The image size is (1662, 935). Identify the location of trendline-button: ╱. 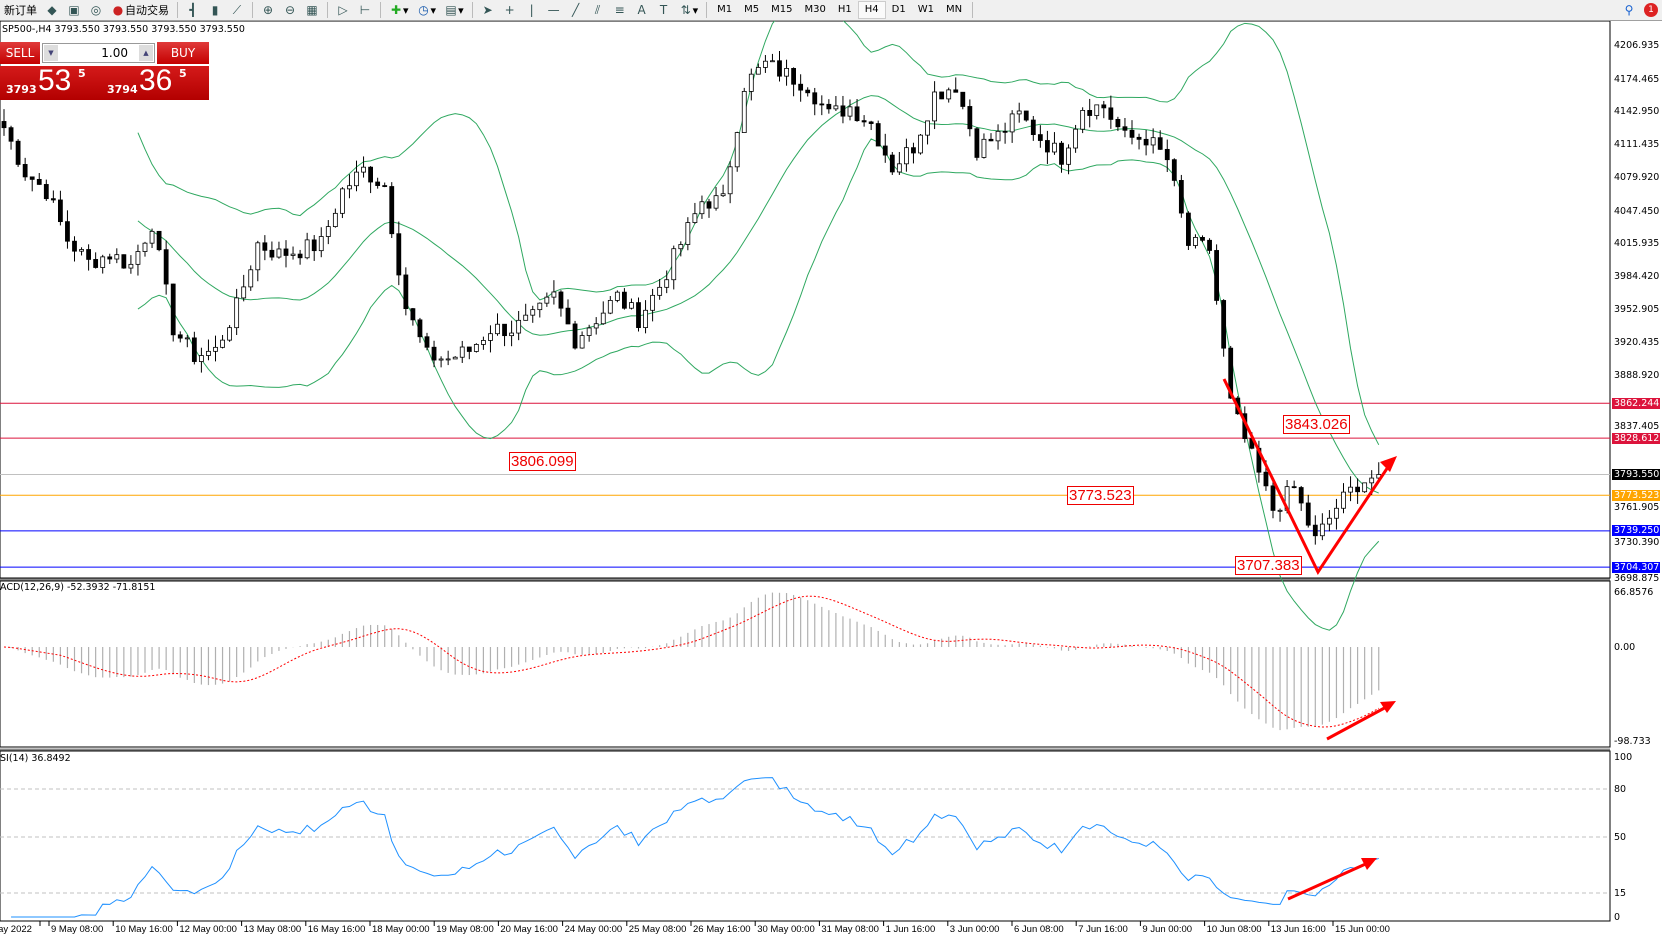
(576, 10).